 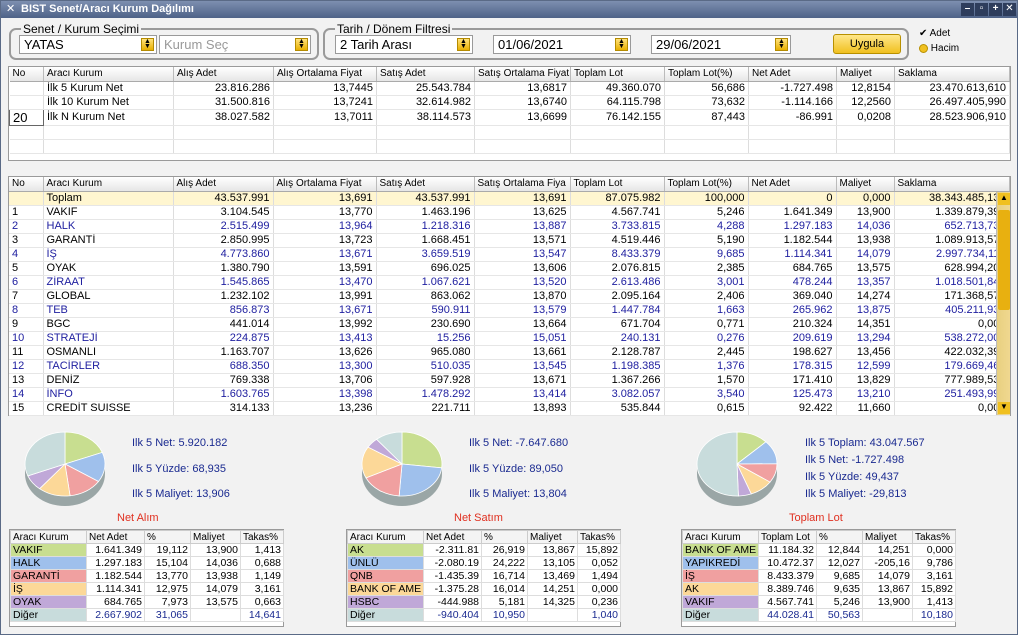 What do you see at coordinates (819, 576) in the screenshot?
I see `table-row: İŞ 8.433.379 9,685 14,079 3,161` at bounding box center [819, 576].